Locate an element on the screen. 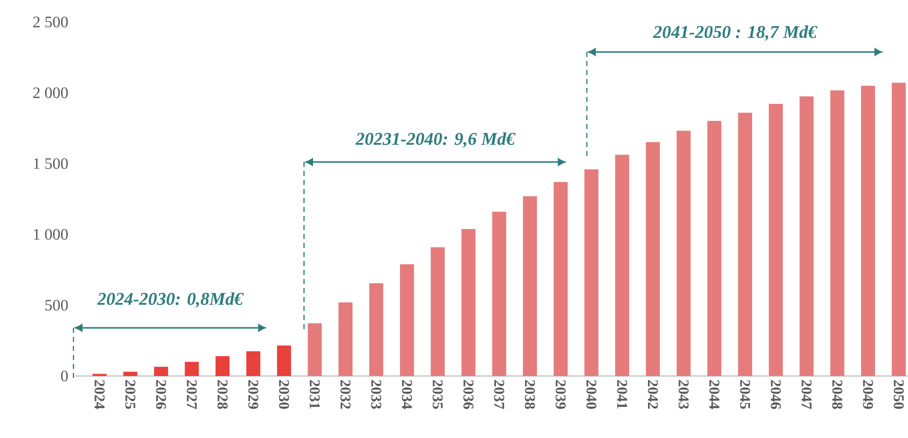 The image size is (908, 438). x-tick-label: 2041 is located at coordinates (622, 394).